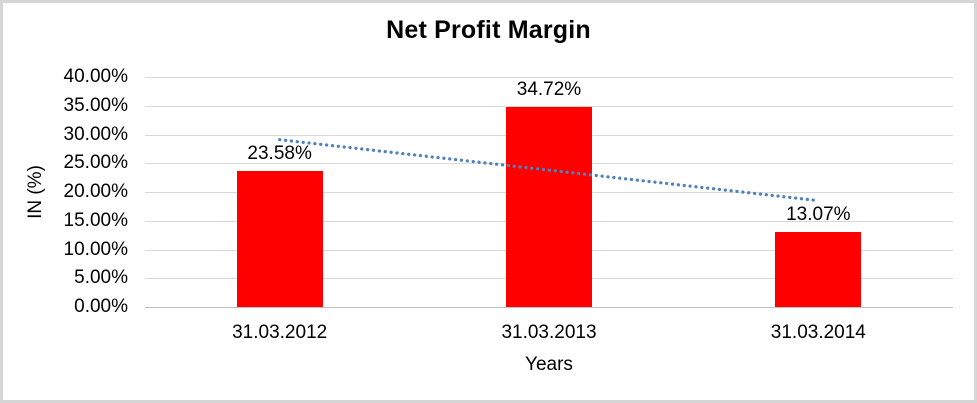  I want to click on y-tick-label: 20.00%, so click(95, 191).